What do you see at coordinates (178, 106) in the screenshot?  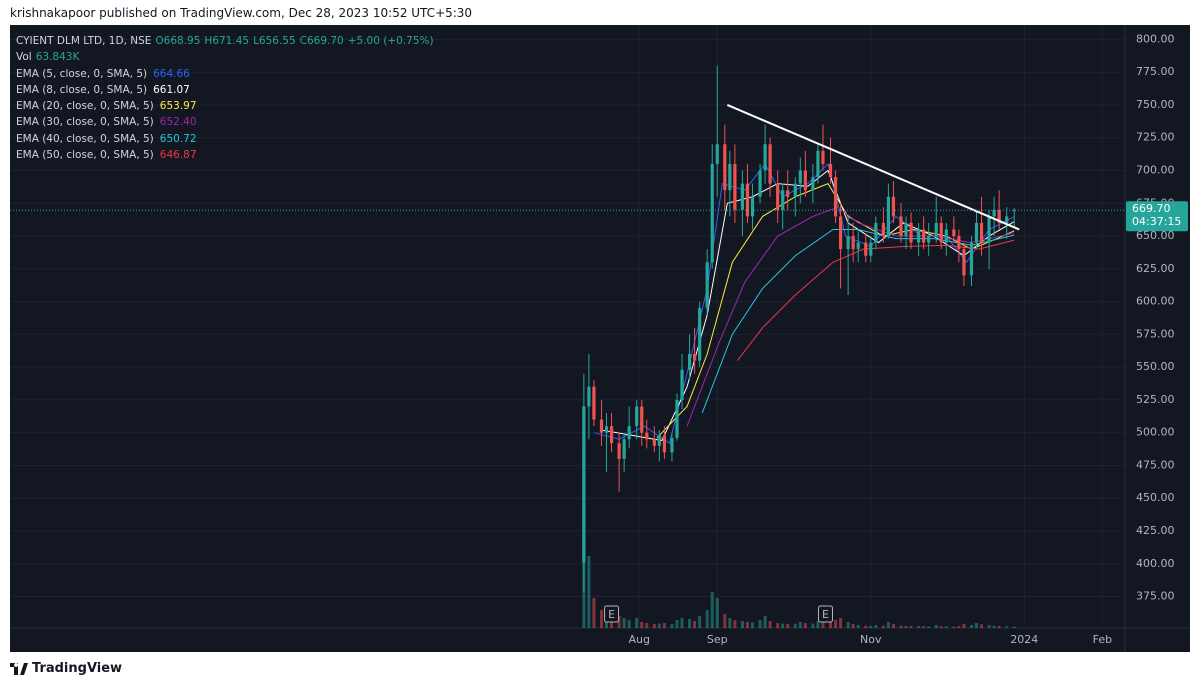 I see `legend-value: 653.97` at bounding box center [178, 106].